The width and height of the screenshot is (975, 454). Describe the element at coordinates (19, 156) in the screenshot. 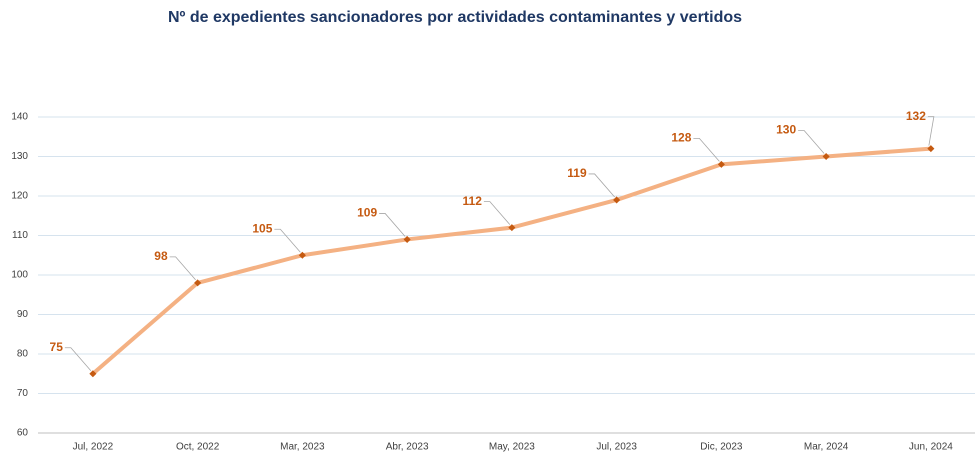

I see `y-tick-label: 130` at that location.